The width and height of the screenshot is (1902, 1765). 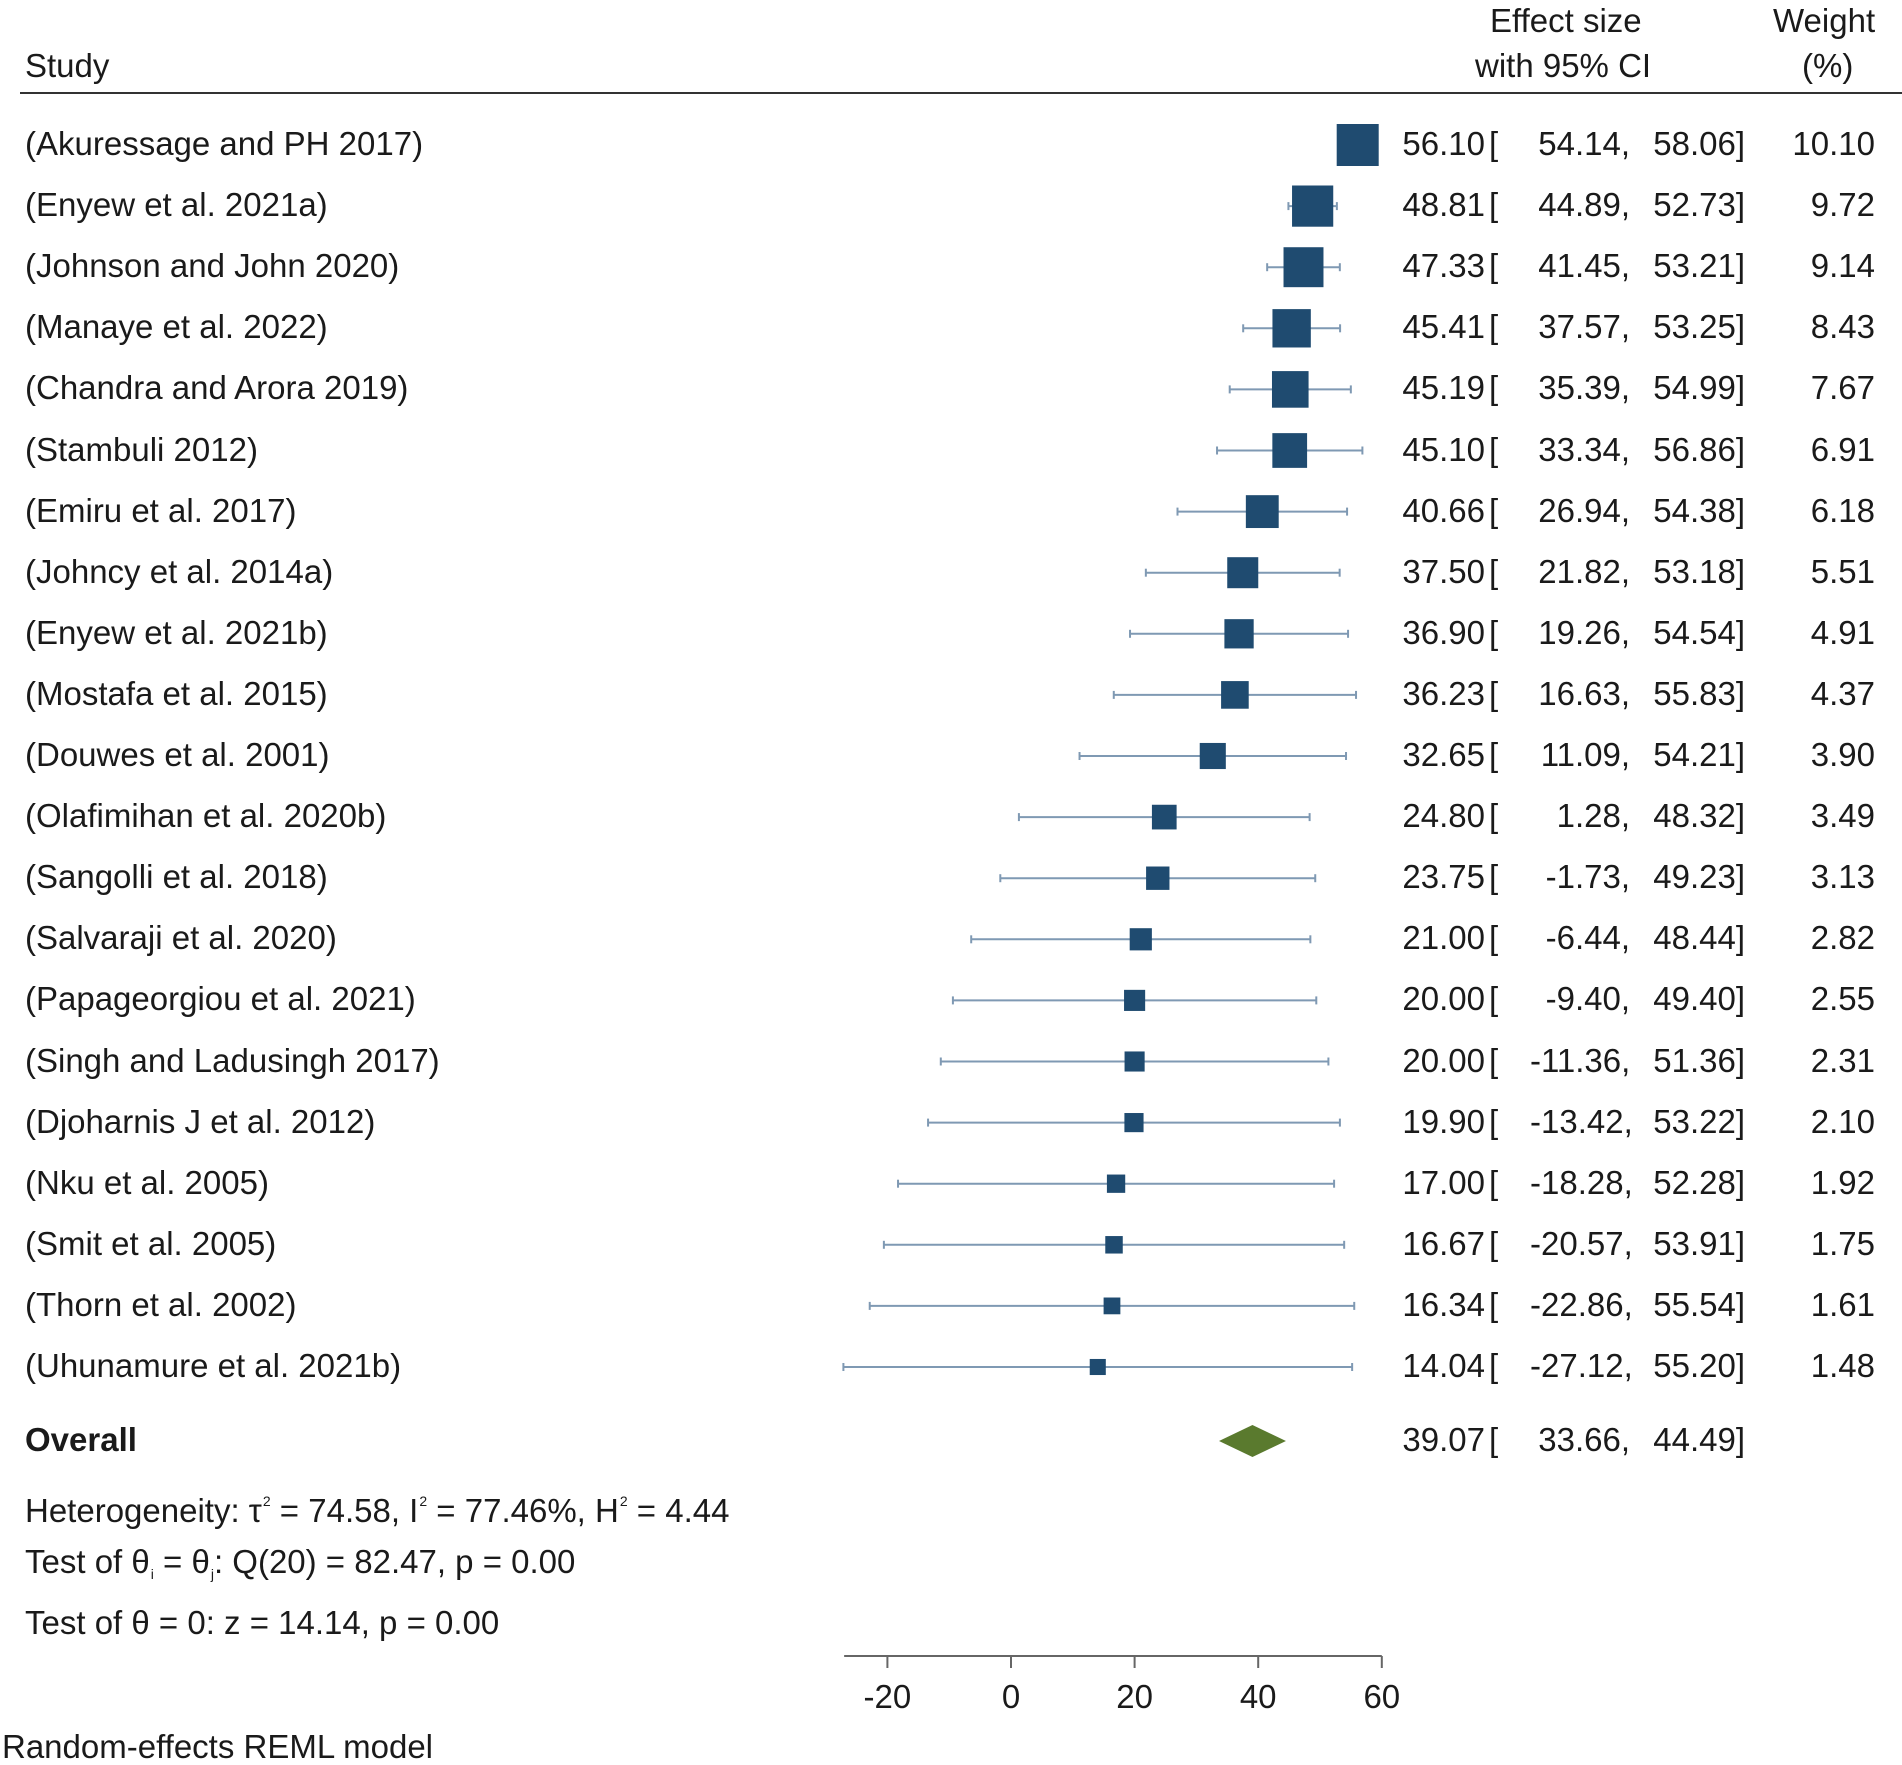 I want to click on study-label: (Mostafa et al. 2015), so click(x=176, y=693).